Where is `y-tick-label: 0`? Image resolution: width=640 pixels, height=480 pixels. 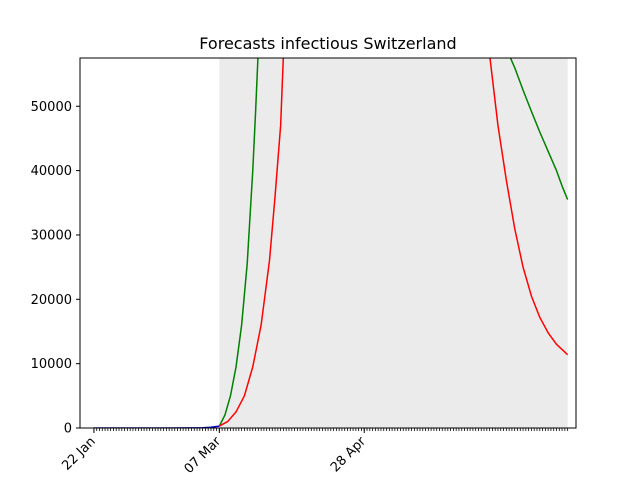
y-tick-label: 0 is located at coordinates (68, 429).